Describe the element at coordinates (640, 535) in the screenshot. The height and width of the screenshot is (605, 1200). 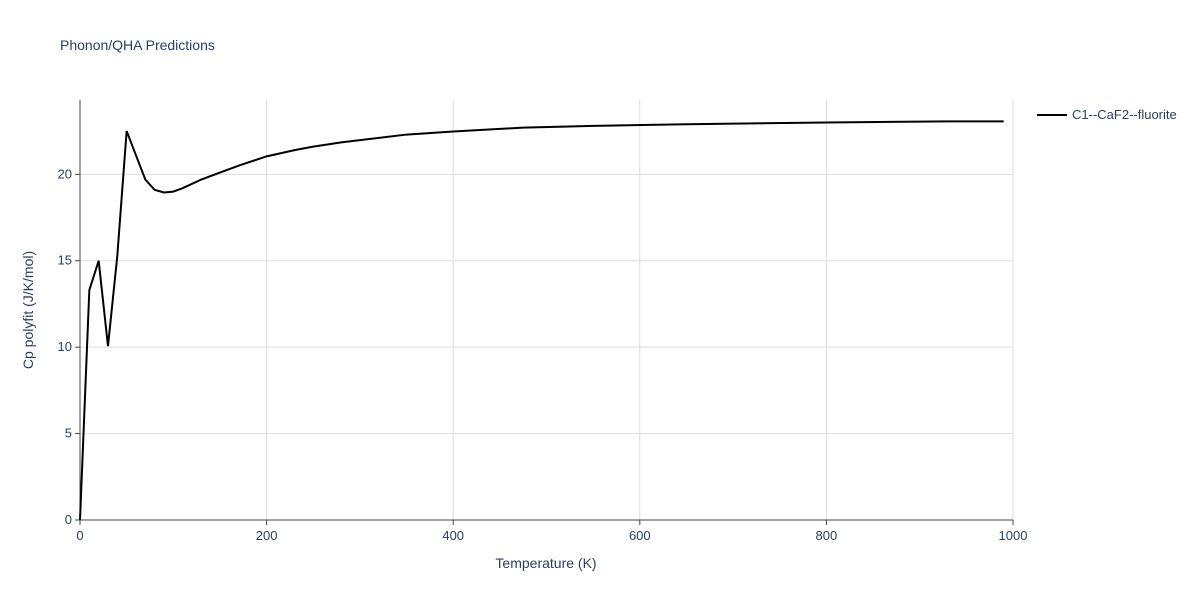
I see `x-tick-label: 600` at that location.